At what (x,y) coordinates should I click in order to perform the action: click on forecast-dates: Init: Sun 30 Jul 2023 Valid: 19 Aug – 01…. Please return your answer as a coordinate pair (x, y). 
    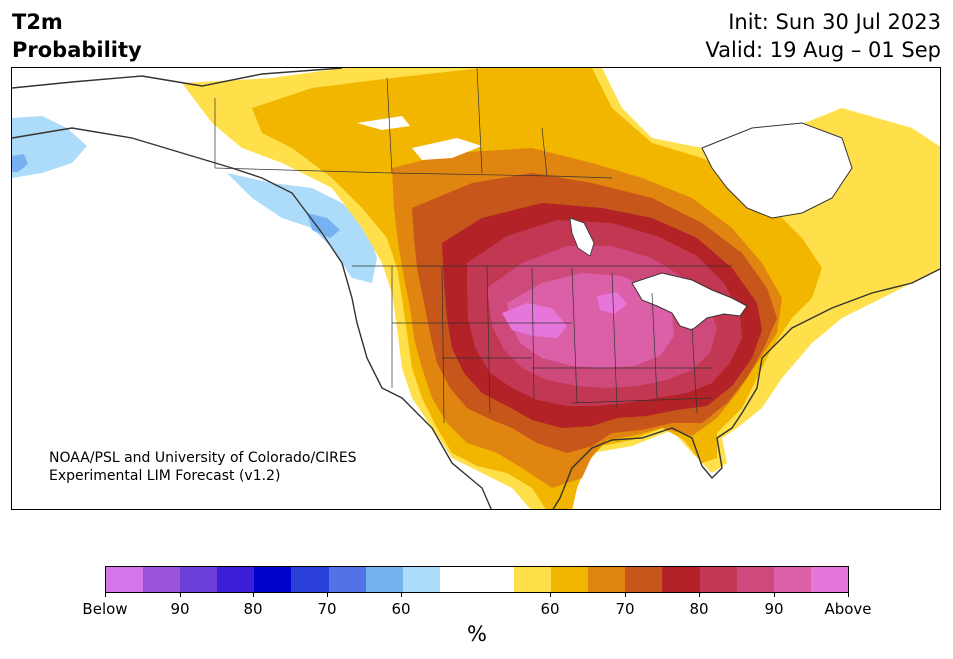
    Looking at the image, I should click on (823, 36).